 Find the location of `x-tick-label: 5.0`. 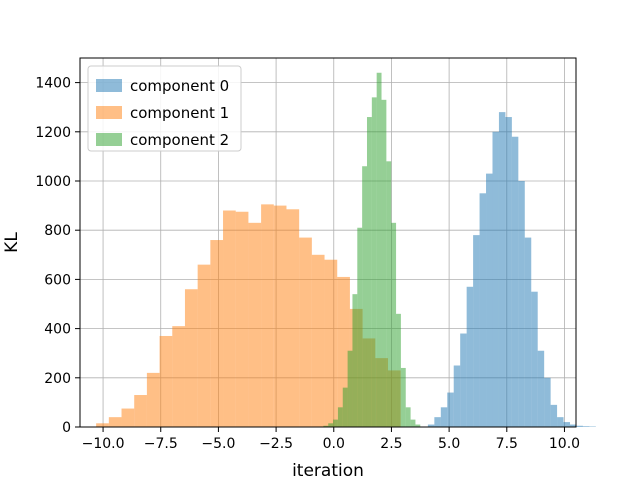

x-tick-label: 5.0 is located at coordinates (449, 444).